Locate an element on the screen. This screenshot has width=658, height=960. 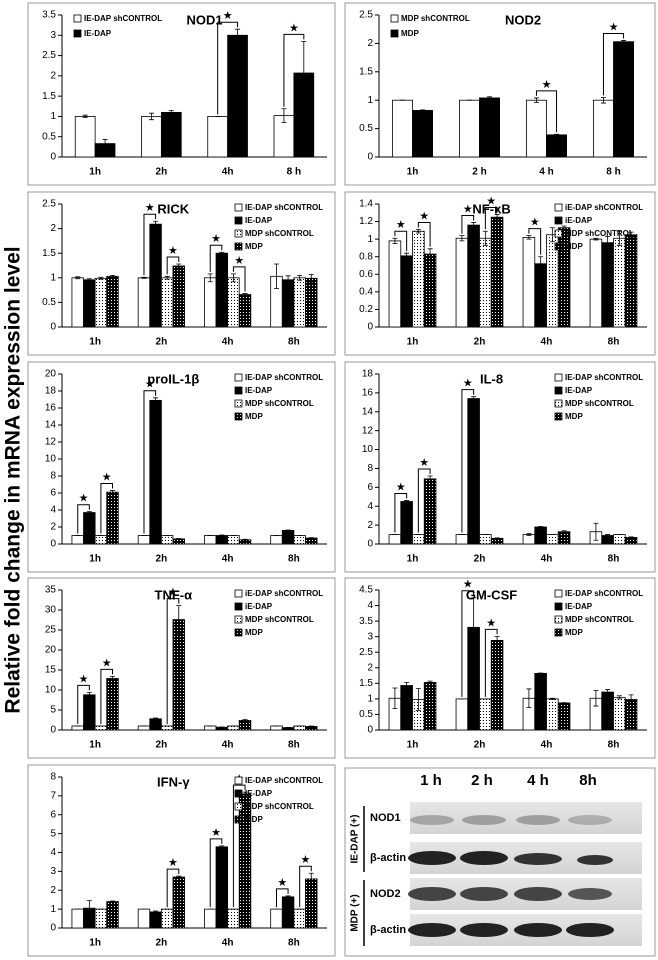
legend-label: IE-DAP shCONTROL is located at coordinates (284, 377).